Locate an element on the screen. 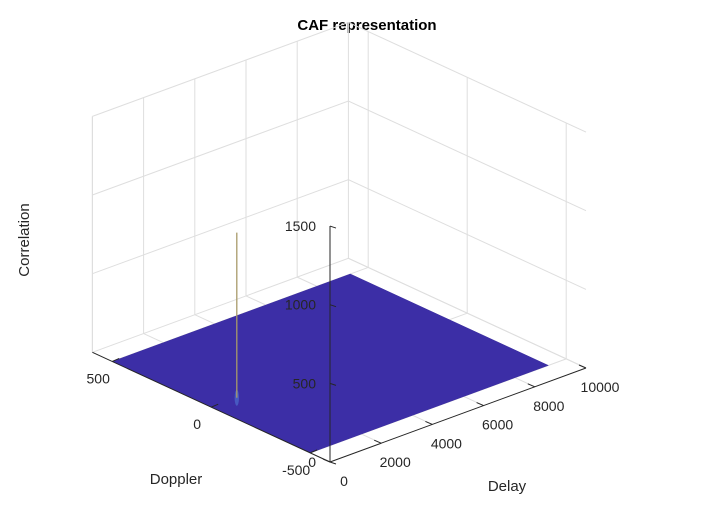  z-tick-label: 1000 is located at coordinates (300, 305).